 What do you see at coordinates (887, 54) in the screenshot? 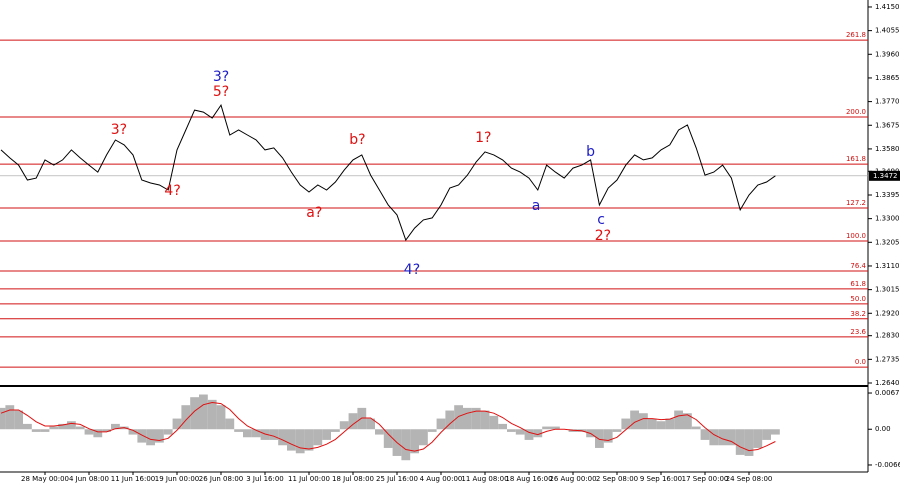
I see `y-tick-label: 1.3960` at bounding box center [887, 54].